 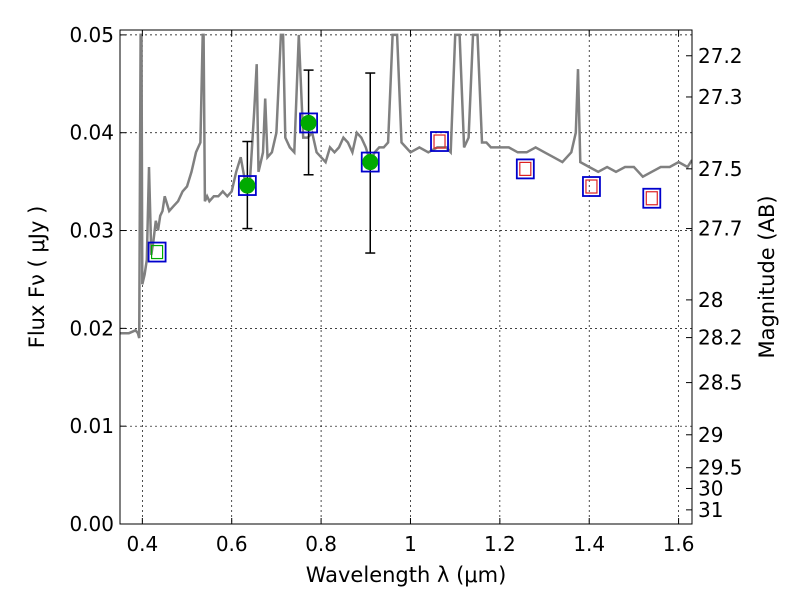 I want to click on x-tick-label: 1.6, so click(x=679, y=544).